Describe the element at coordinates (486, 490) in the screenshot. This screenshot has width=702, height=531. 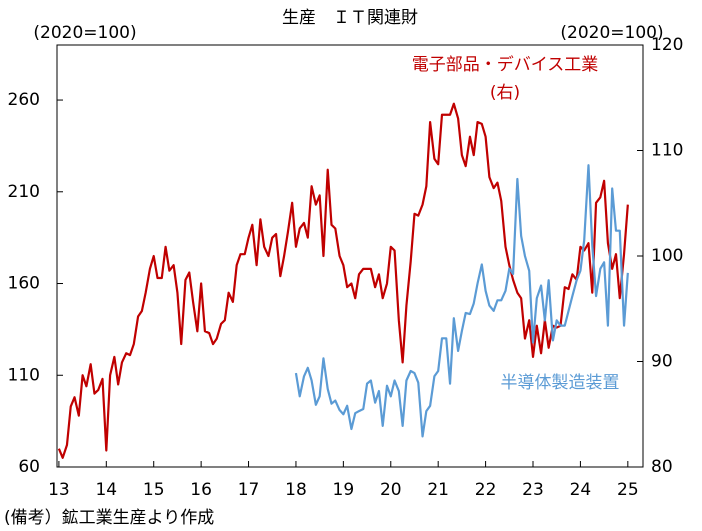
I see `x-tick-label: 22` at that location.